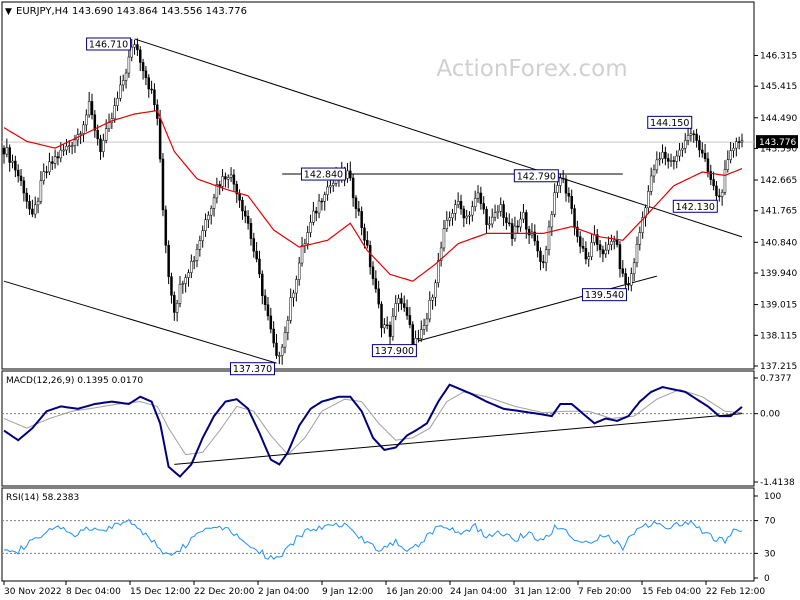 The height and width of the screenshot is (600, 800). I want to click on macd-tick-label: 0.7377, so click(776, 379).